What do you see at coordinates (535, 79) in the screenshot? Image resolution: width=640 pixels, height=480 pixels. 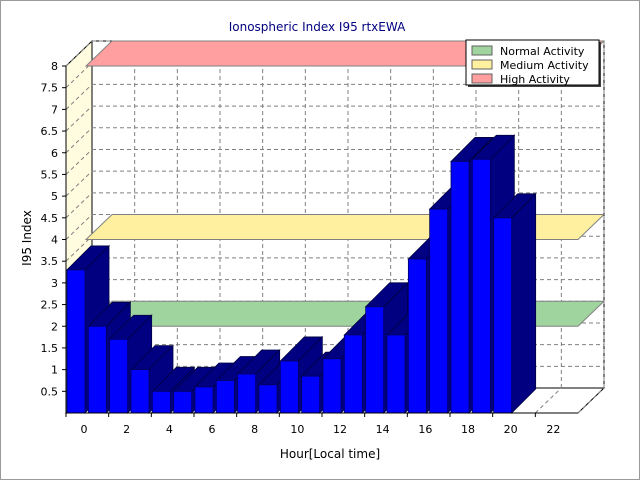 I see `legend-label: High Activity` at bounding box center [535, 79].